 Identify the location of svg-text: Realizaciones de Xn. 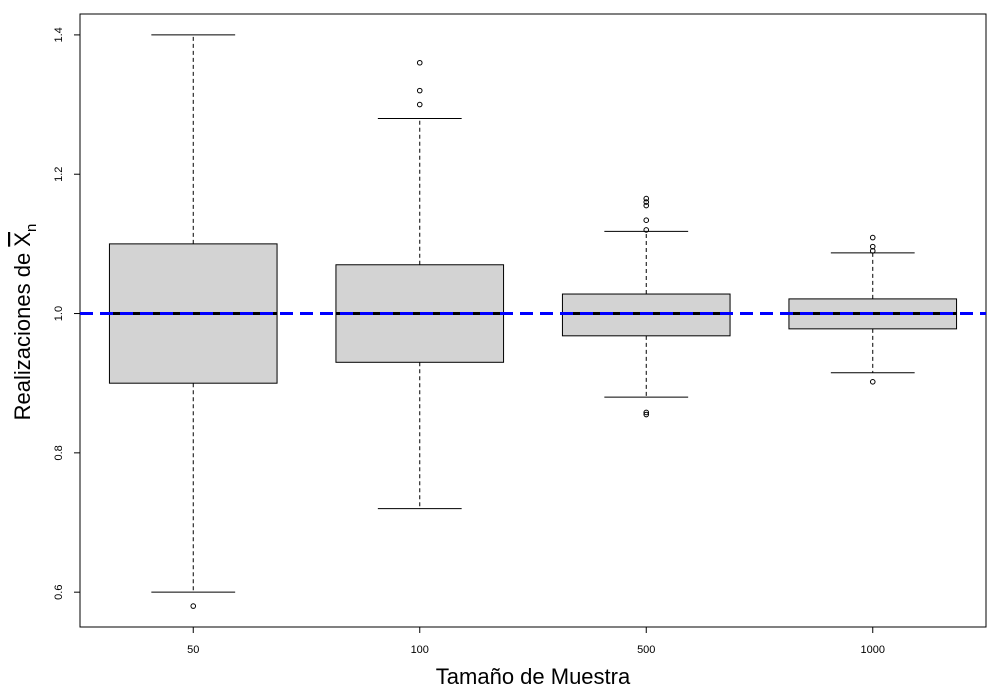
(25, 322).